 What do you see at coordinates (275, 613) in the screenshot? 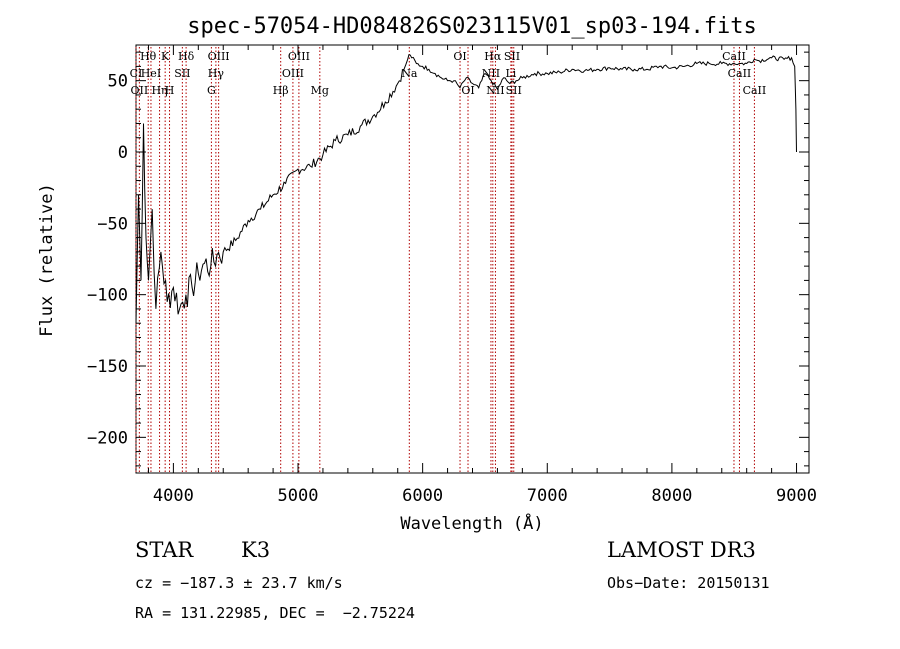
I see `sky-coordinates: RA = 131.22985, DEC = −2.75224` at bounding box center [275, 613].